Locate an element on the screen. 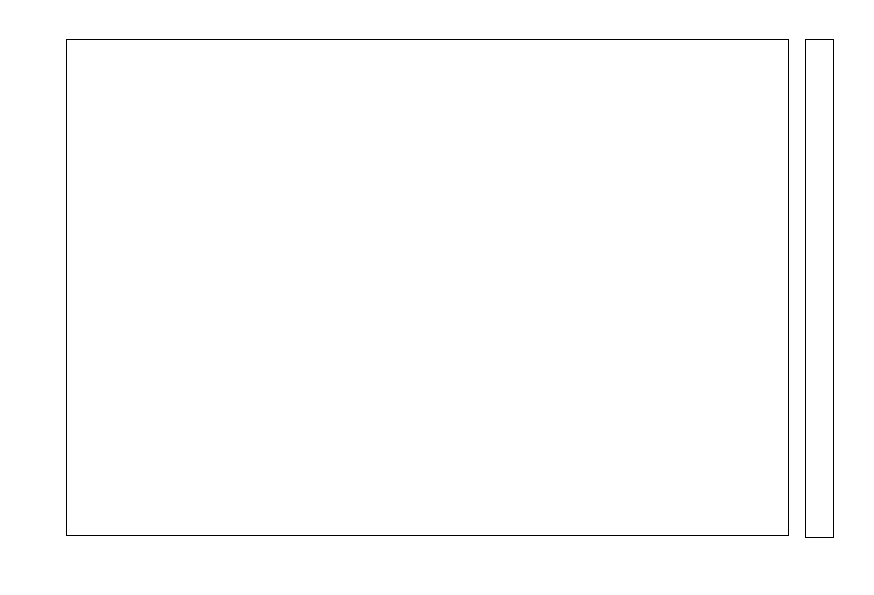  title-gap is located at coordinates (449, 13).